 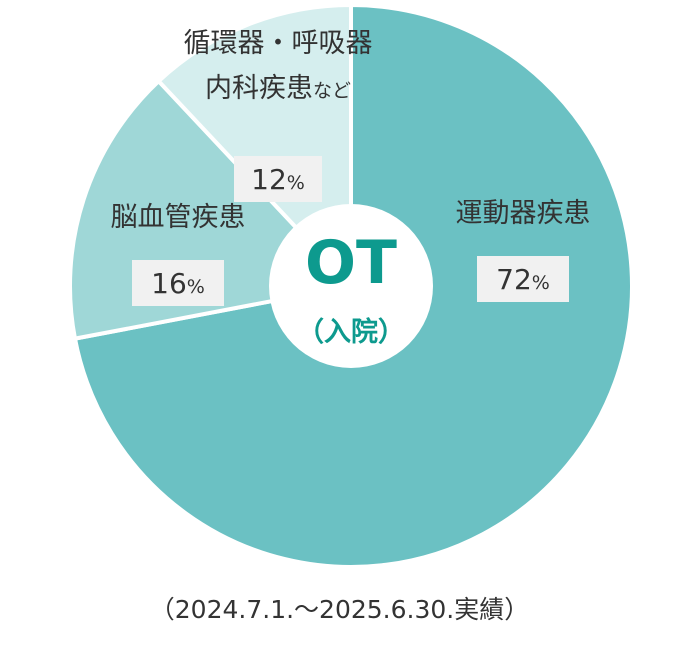 I want to click on center-label: OT, so click(x=351, y=263).